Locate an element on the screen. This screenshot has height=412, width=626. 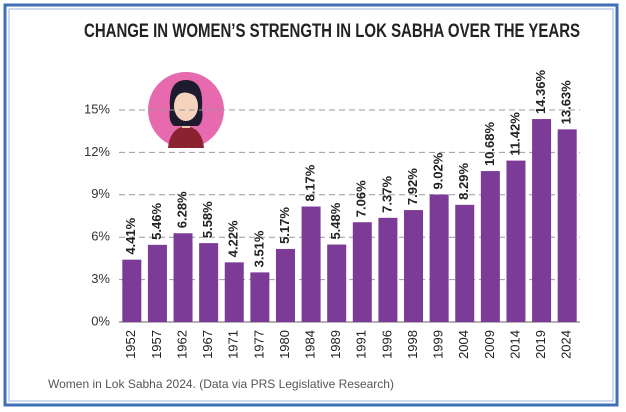
value-label: 7.92% is located at coordinates (412, 186).